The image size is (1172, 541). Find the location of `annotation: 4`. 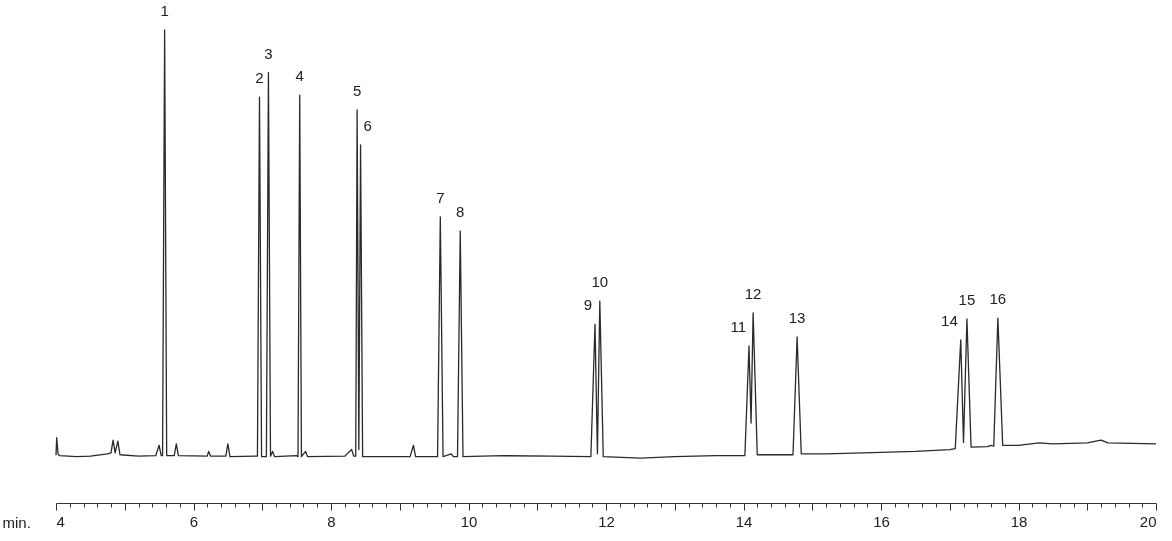

annotation: 4 is located at coordinates (299, 76).